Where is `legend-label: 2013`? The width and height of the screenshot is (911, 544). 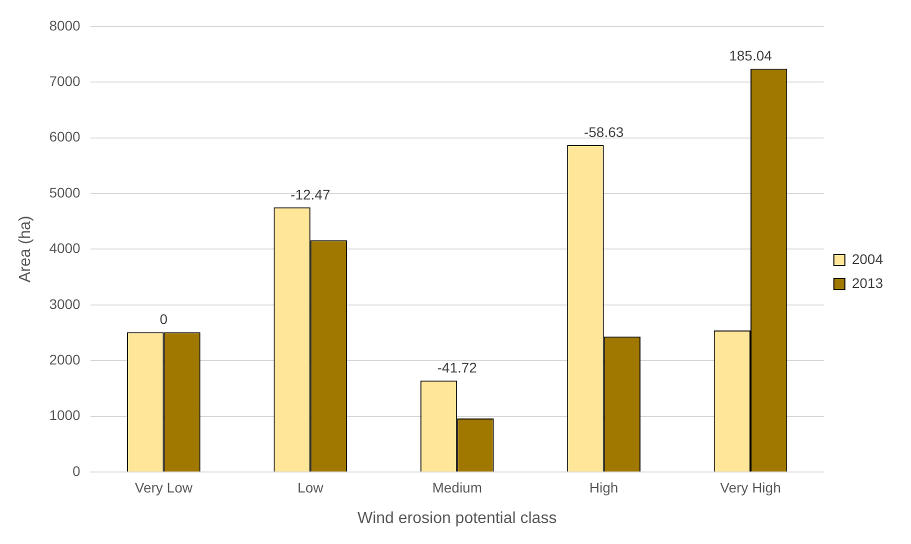 legend-label: 2013 is located at coordinates (868, 282).